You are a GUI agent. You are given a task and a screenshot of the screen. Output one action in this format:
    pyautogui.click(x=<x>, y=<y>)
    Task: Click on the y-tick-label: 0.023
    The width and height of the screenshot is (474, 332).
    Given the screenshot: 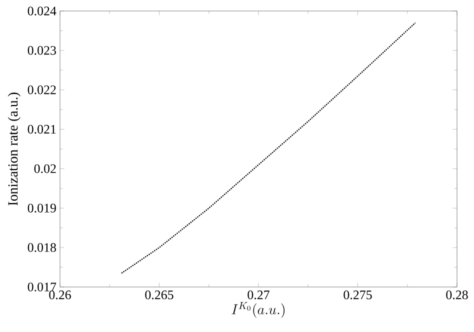 What is the action you would take?
    pyautogui.click(x=42, y=50)
    